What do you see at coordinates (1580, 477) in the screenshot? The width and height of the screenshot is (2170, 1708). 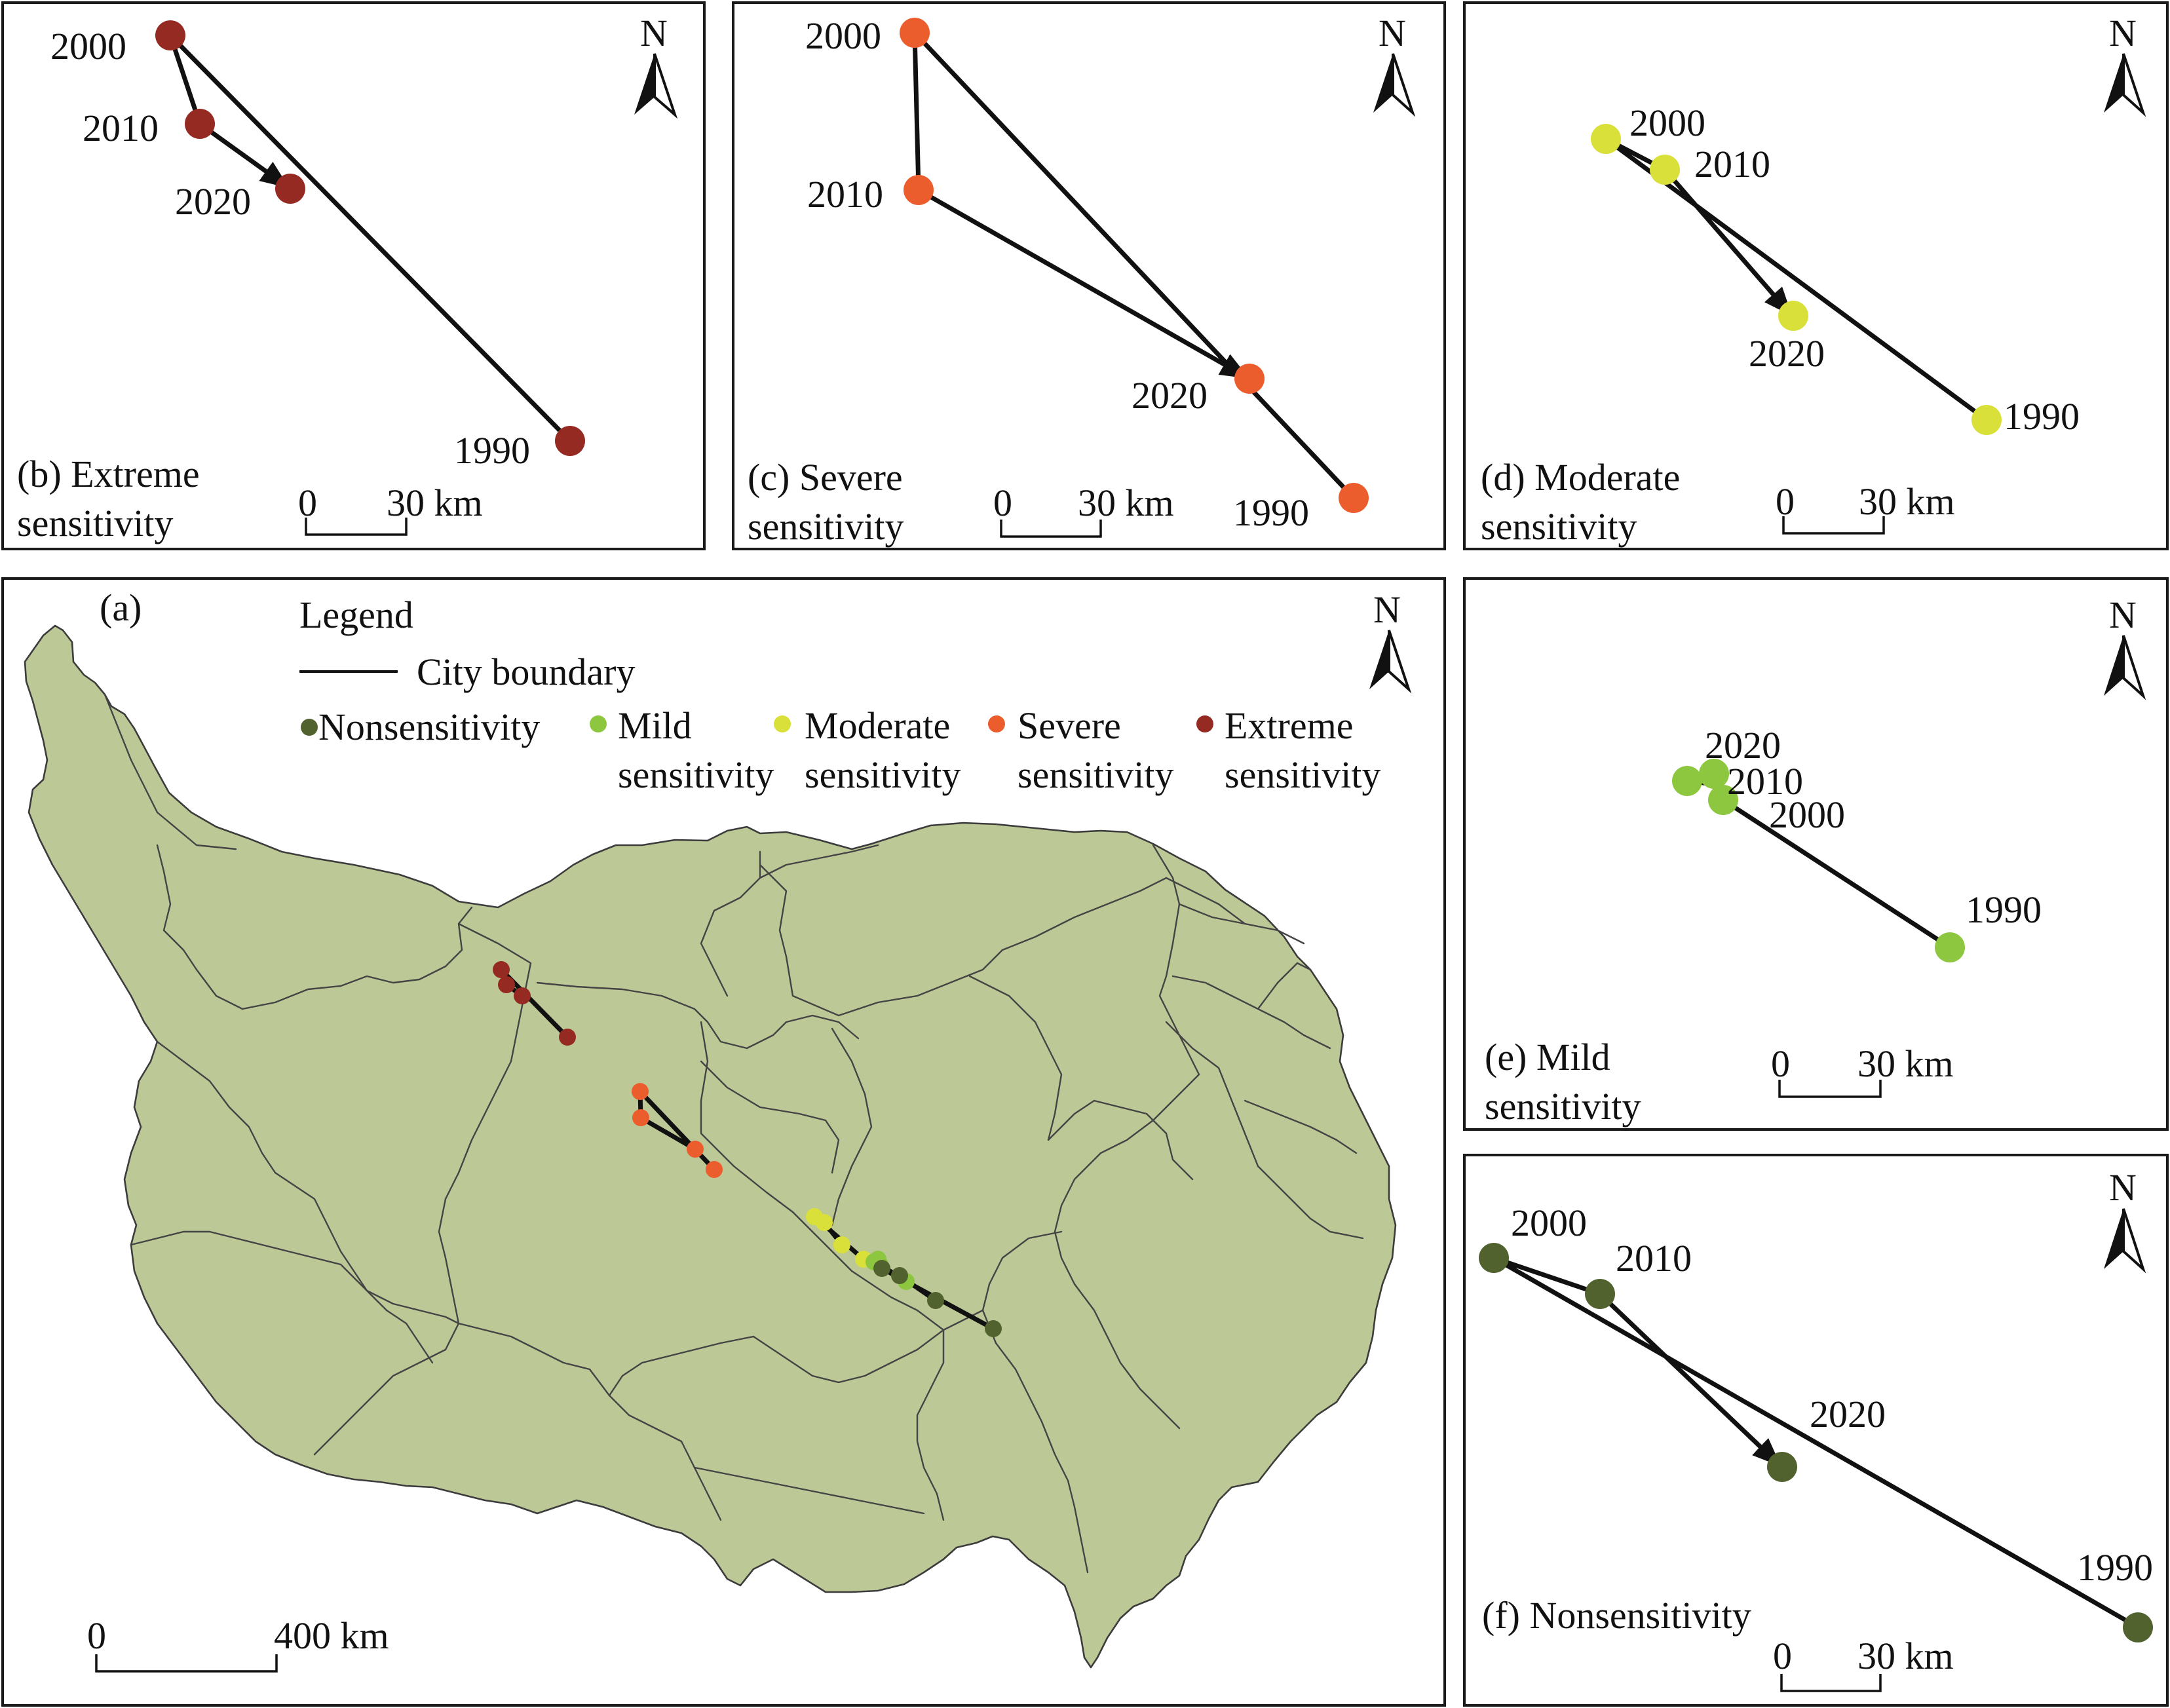 I see `panel-d-title-line1: (d) Moderate` at bounding box center [1580, 477].